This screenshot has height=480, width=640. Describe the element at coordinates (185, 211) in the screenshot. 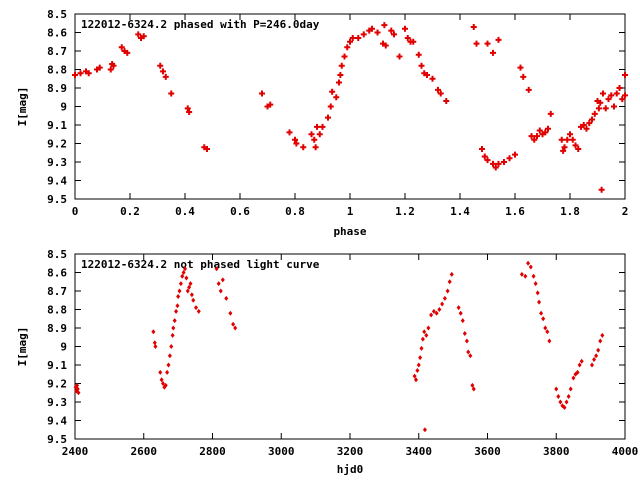

I see `x-tick-label: 0.4` at that location.